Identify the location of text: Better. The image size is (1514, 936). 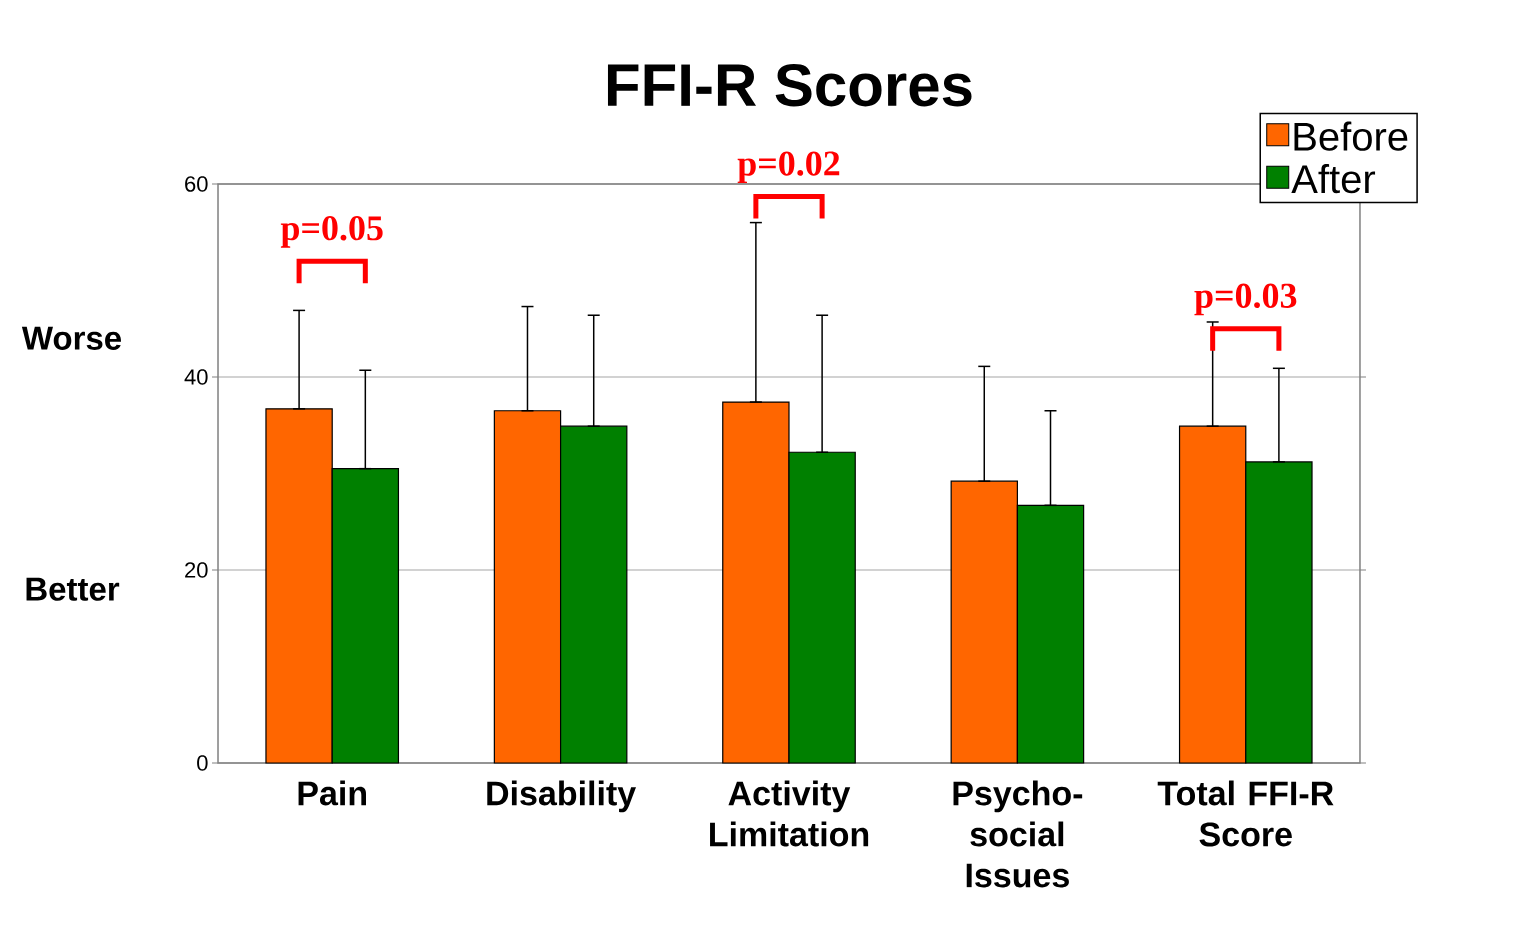
(73, 589).